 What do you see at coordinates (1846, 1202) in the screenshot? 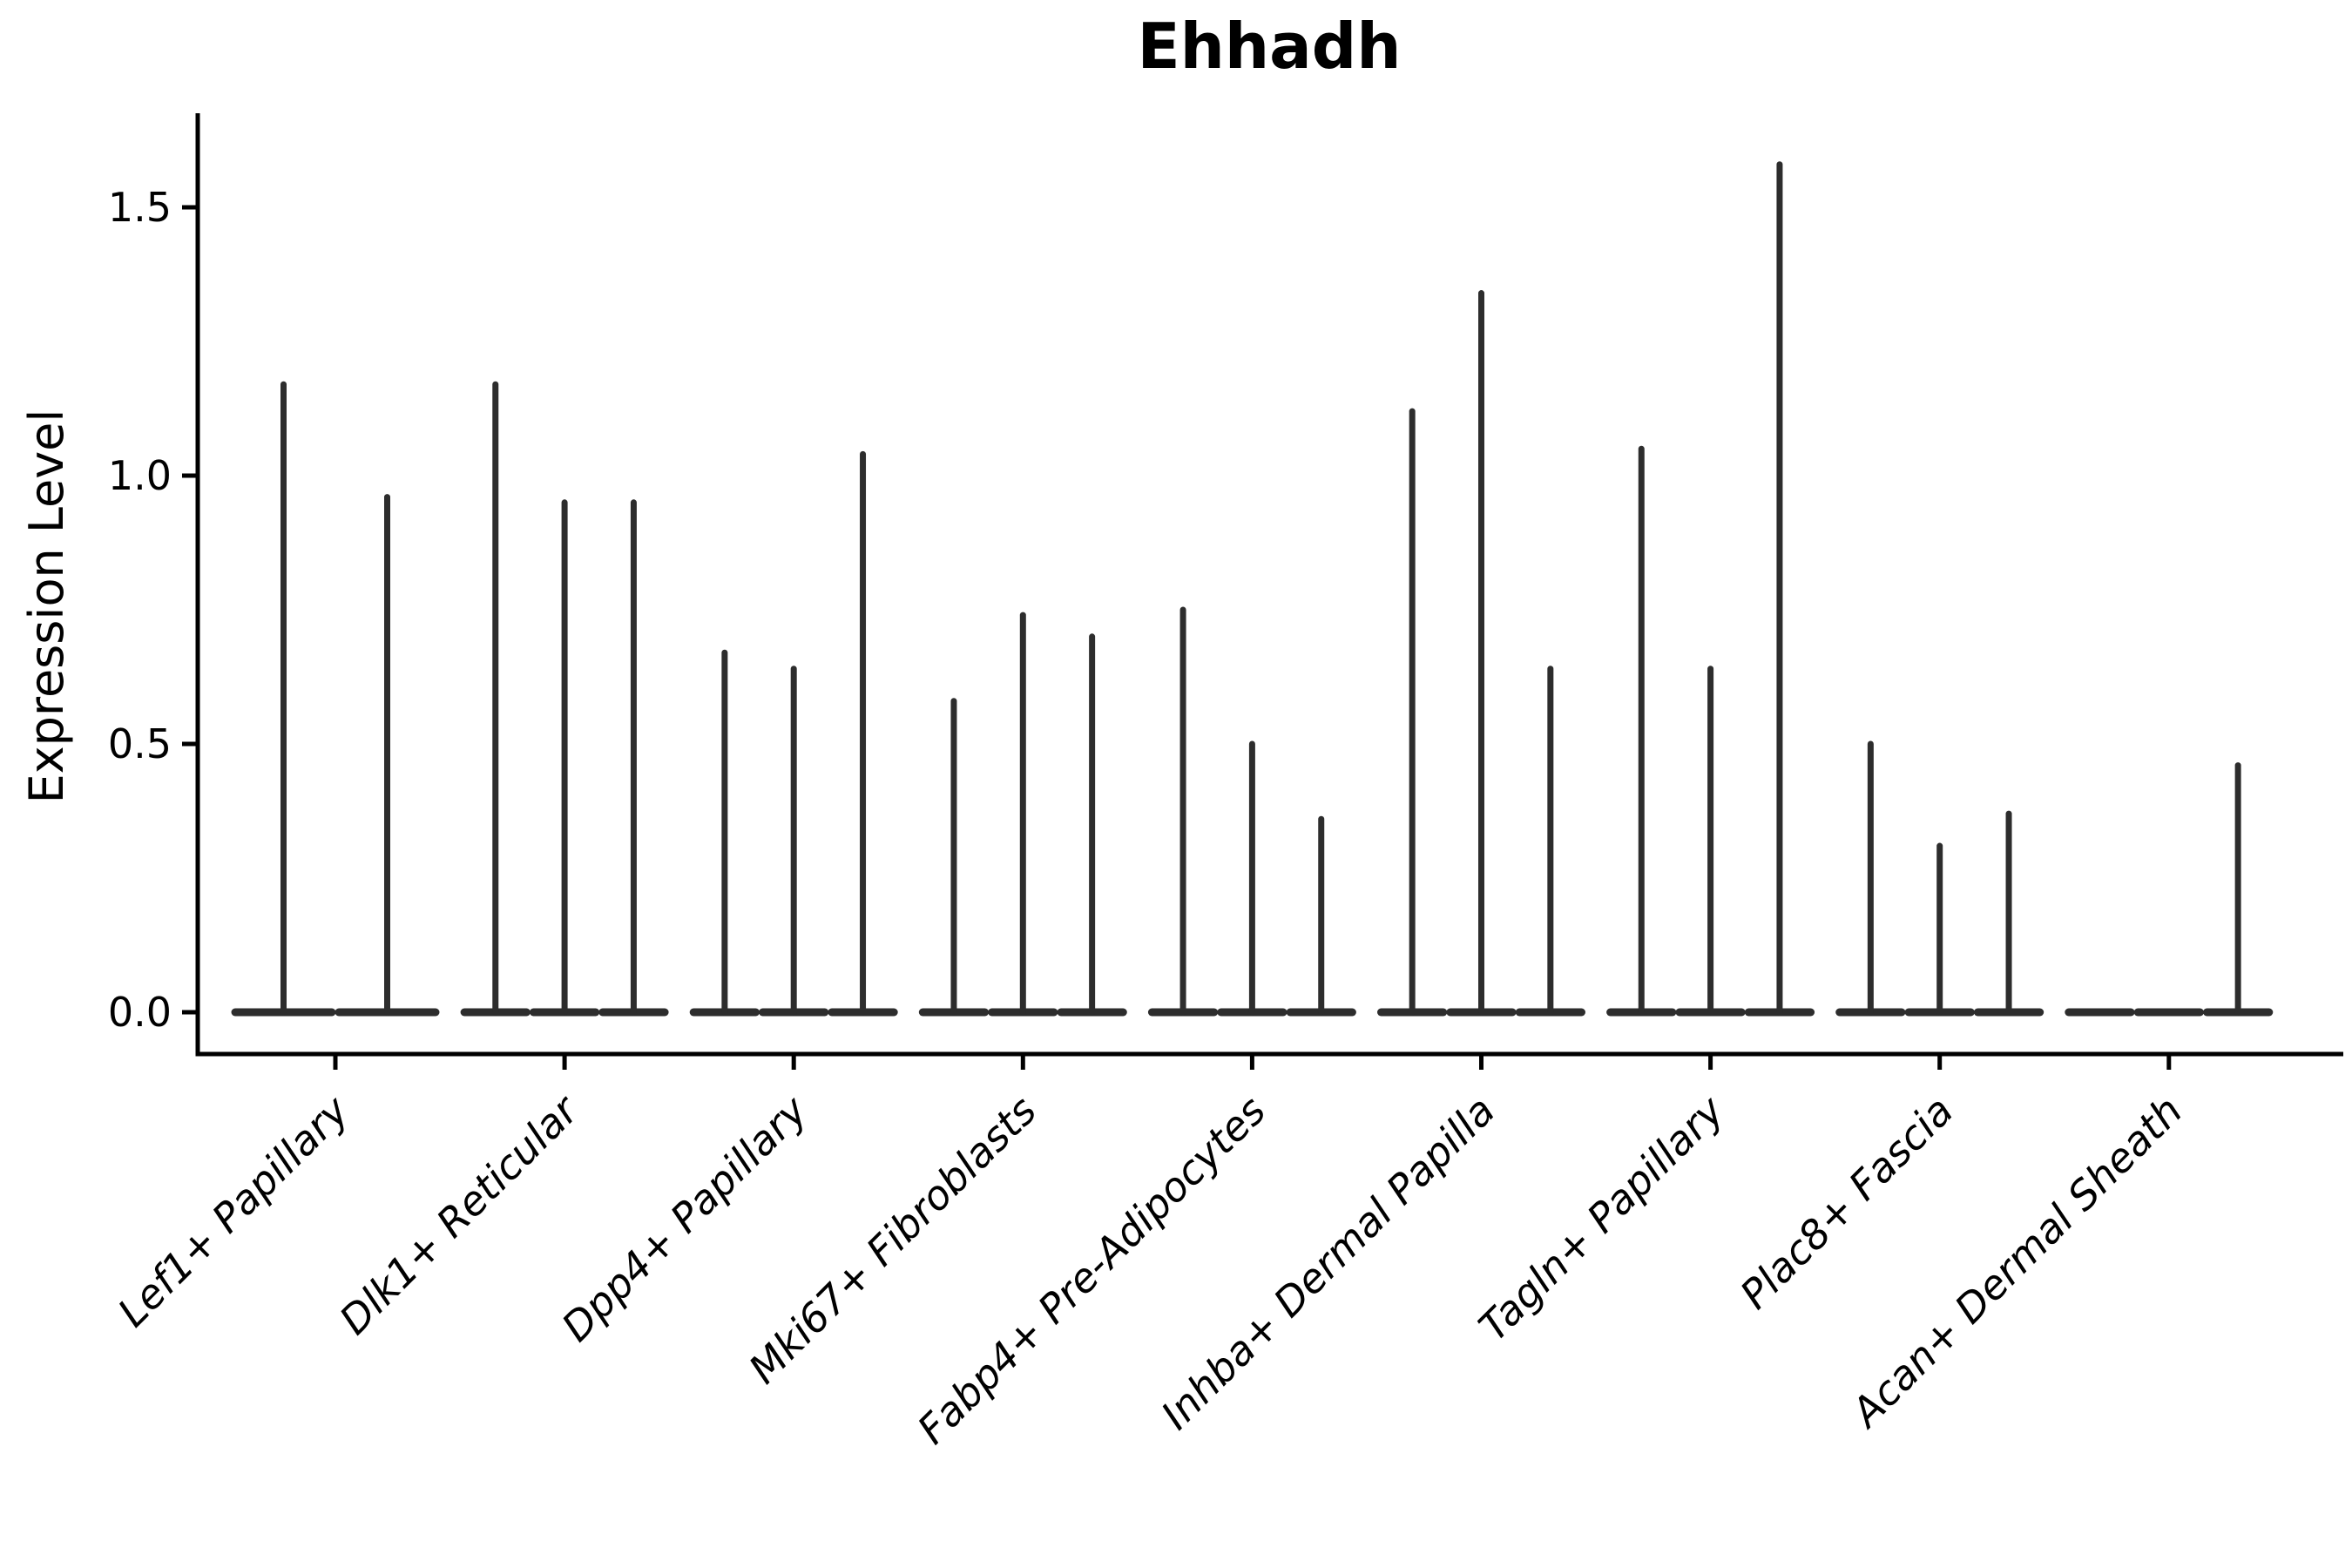
I see `x-category-label: Plac8+ Fascia` at bounding box center [1846, 1202].